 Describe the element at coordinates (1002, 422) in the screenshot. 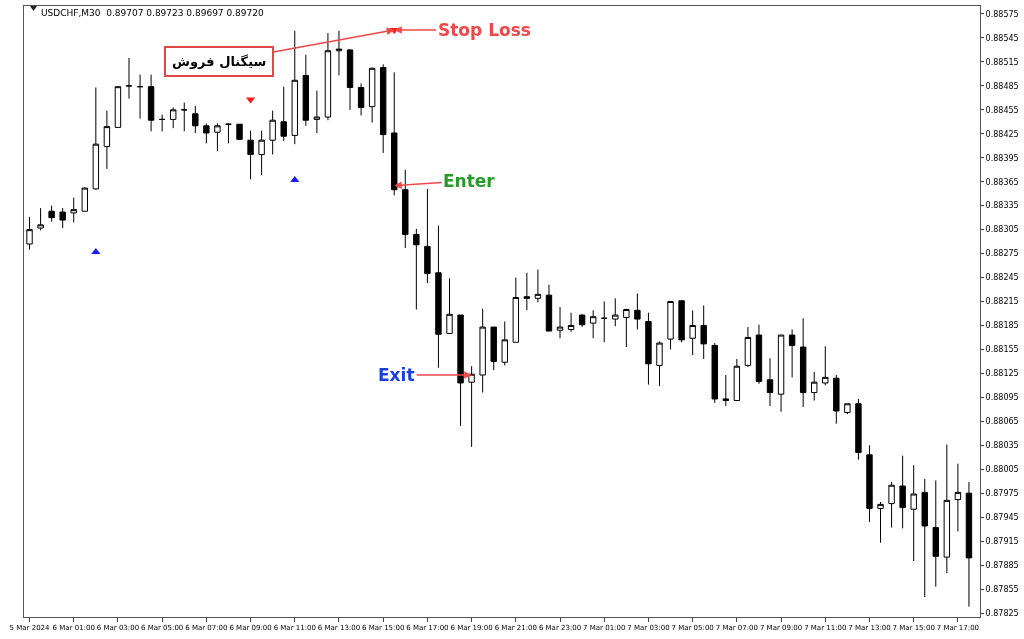

I see `y-tick-label: 0.88065` at that location.